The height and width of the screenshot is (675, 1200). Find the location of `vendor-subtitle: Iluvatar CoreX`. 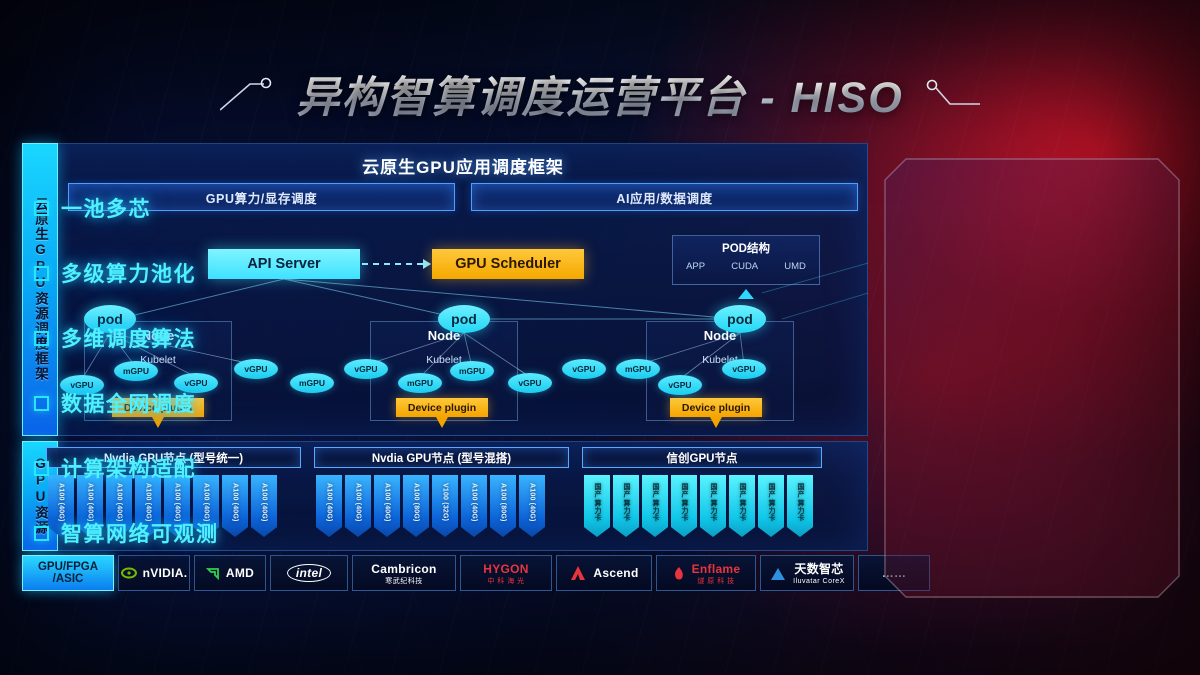

vendor-subtitle: Iluvatar CoreX is located at coordinates (819, 582).